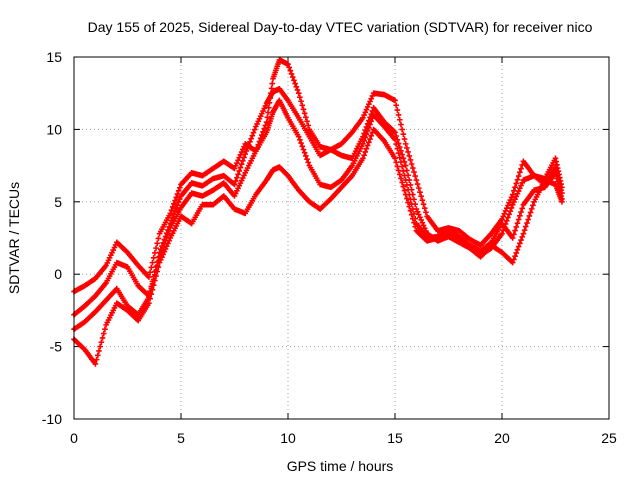 The width and height of the screenshot is (640, 480). Describe the element at coordinates (181, 438) in the screenshot. I see `x-tick-label: 5` at that location.